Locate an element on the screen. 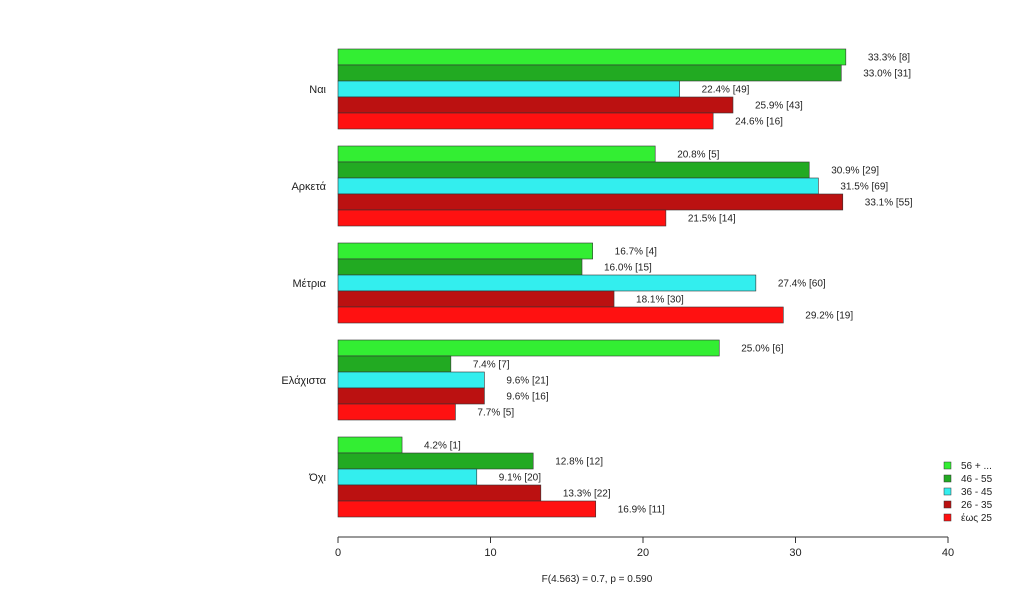 The width and height of the screenshot is (1023, 597). data-label: 13.3% [22] is located at coordinates (587, 494).